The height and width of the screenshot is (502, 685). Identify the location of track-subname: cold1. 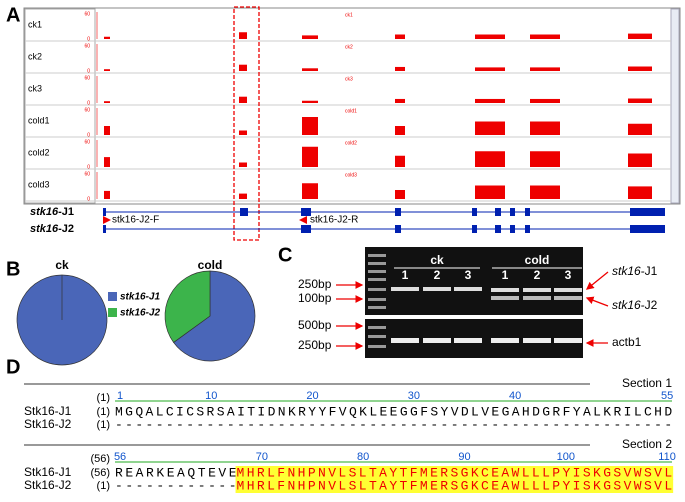
(351, 111).